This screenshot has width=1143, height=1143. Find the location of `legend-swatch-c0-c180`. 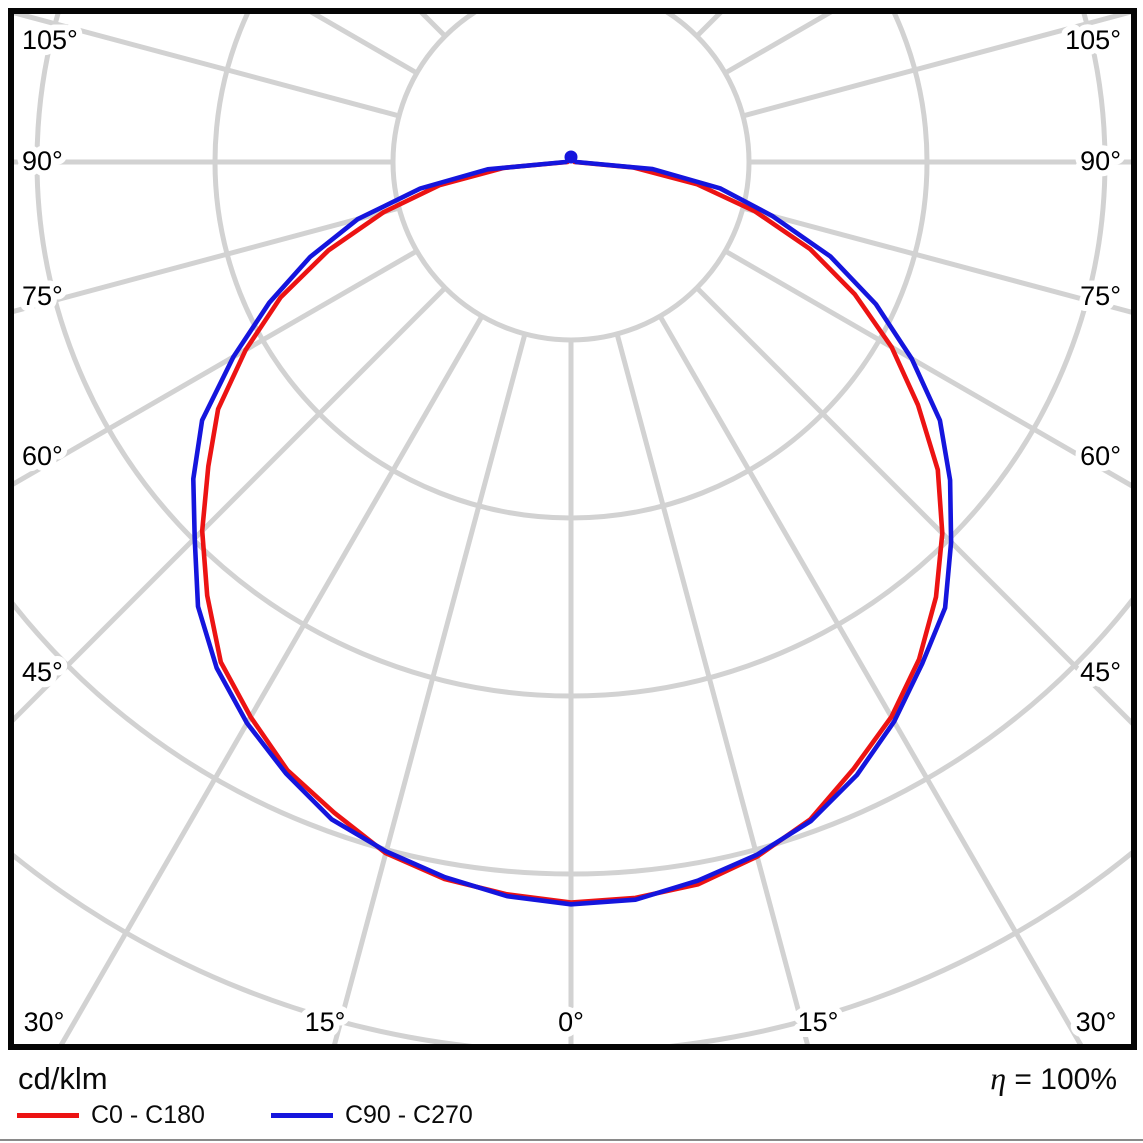

legend-swatch-c0-c180 is located at coordinates (48, 1115).